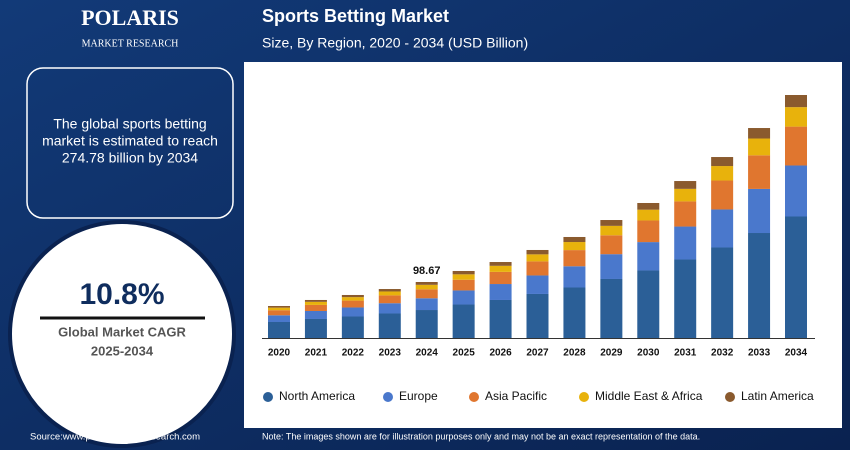 The height and width of the screenshot is (450, 850). What do you see at coordinates (130, 158) in the screenshot?
I see `info-text: 274.78 billion by 2034` at bounding box center [130, 158].